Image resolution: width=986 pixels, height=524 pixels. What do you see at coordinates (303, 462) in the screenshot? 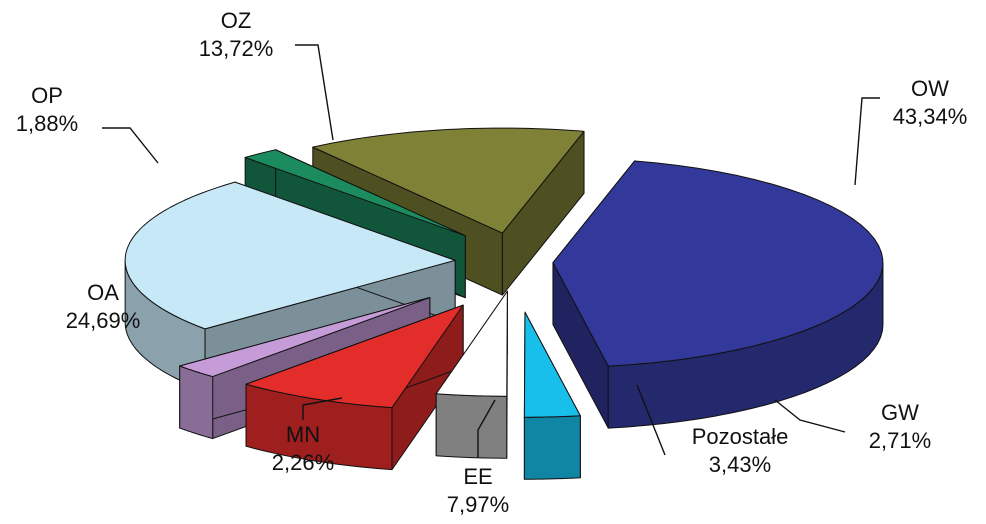
I see `slice-value-label-mn: 2,26%` at bounding box center [303, 462].